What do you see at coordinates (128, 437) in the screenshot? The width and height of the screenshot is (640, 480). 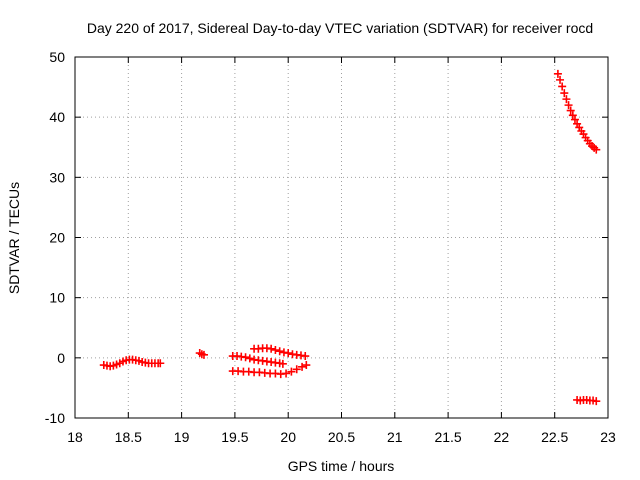 I see `x-tick-label: 18.5` at bounding box center [128, 437].